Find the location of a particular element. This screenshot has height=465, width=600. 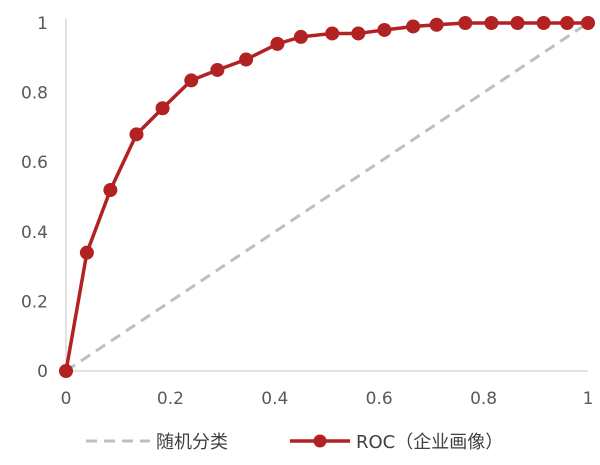

y-tick-label: 1 is located at coordinates (42, 24).